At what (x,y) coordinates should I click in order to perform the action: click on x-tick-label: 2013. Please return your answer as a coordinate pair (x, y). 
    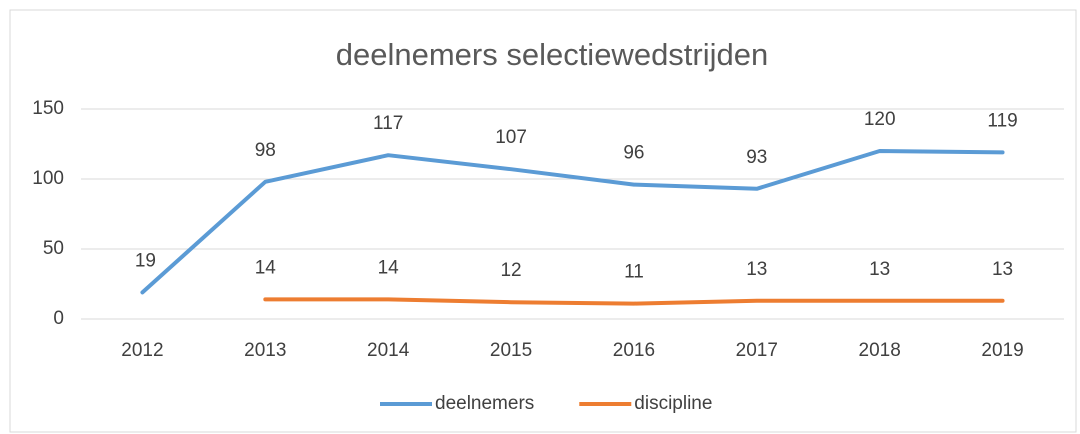
    Looking at the image, I should click on (265, 350).